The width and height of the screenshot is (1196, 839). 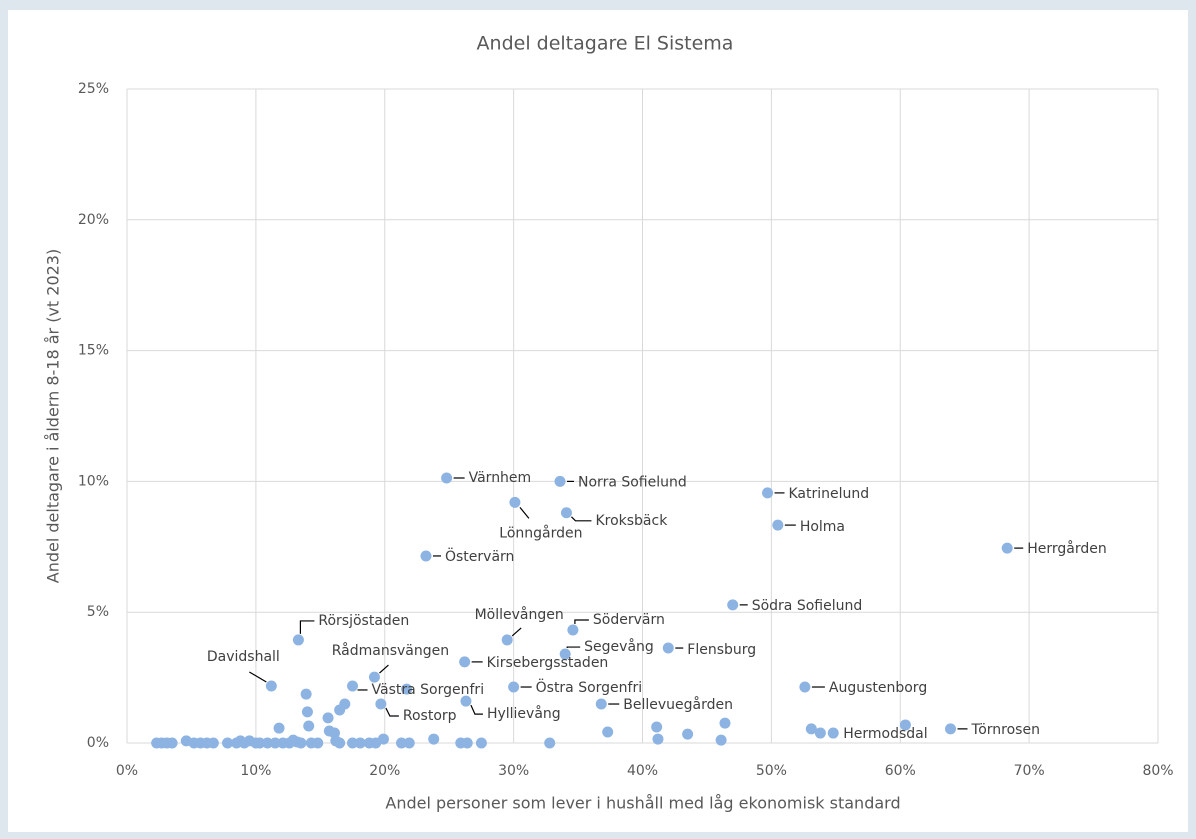 I want to click on x-tick-label: 20%, so click(x=384, y=771).